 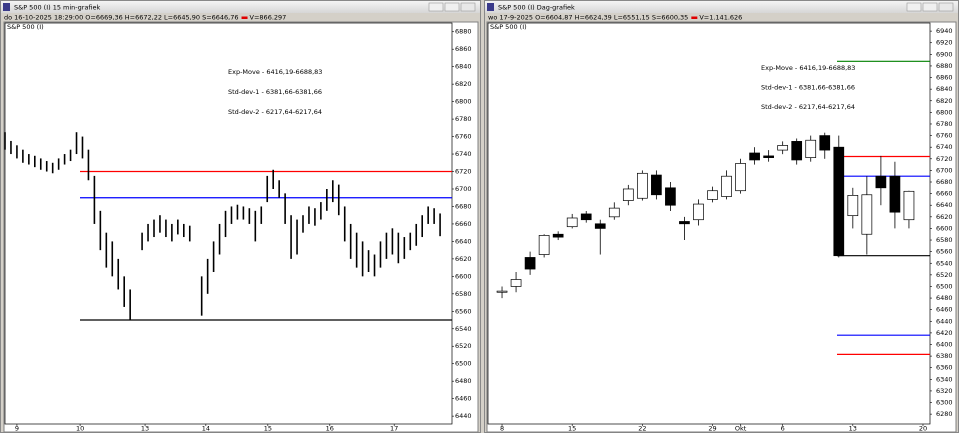 I want to click on window-title: S&P 500 (I) Dag-grafiek, so click(x=536, y=8).